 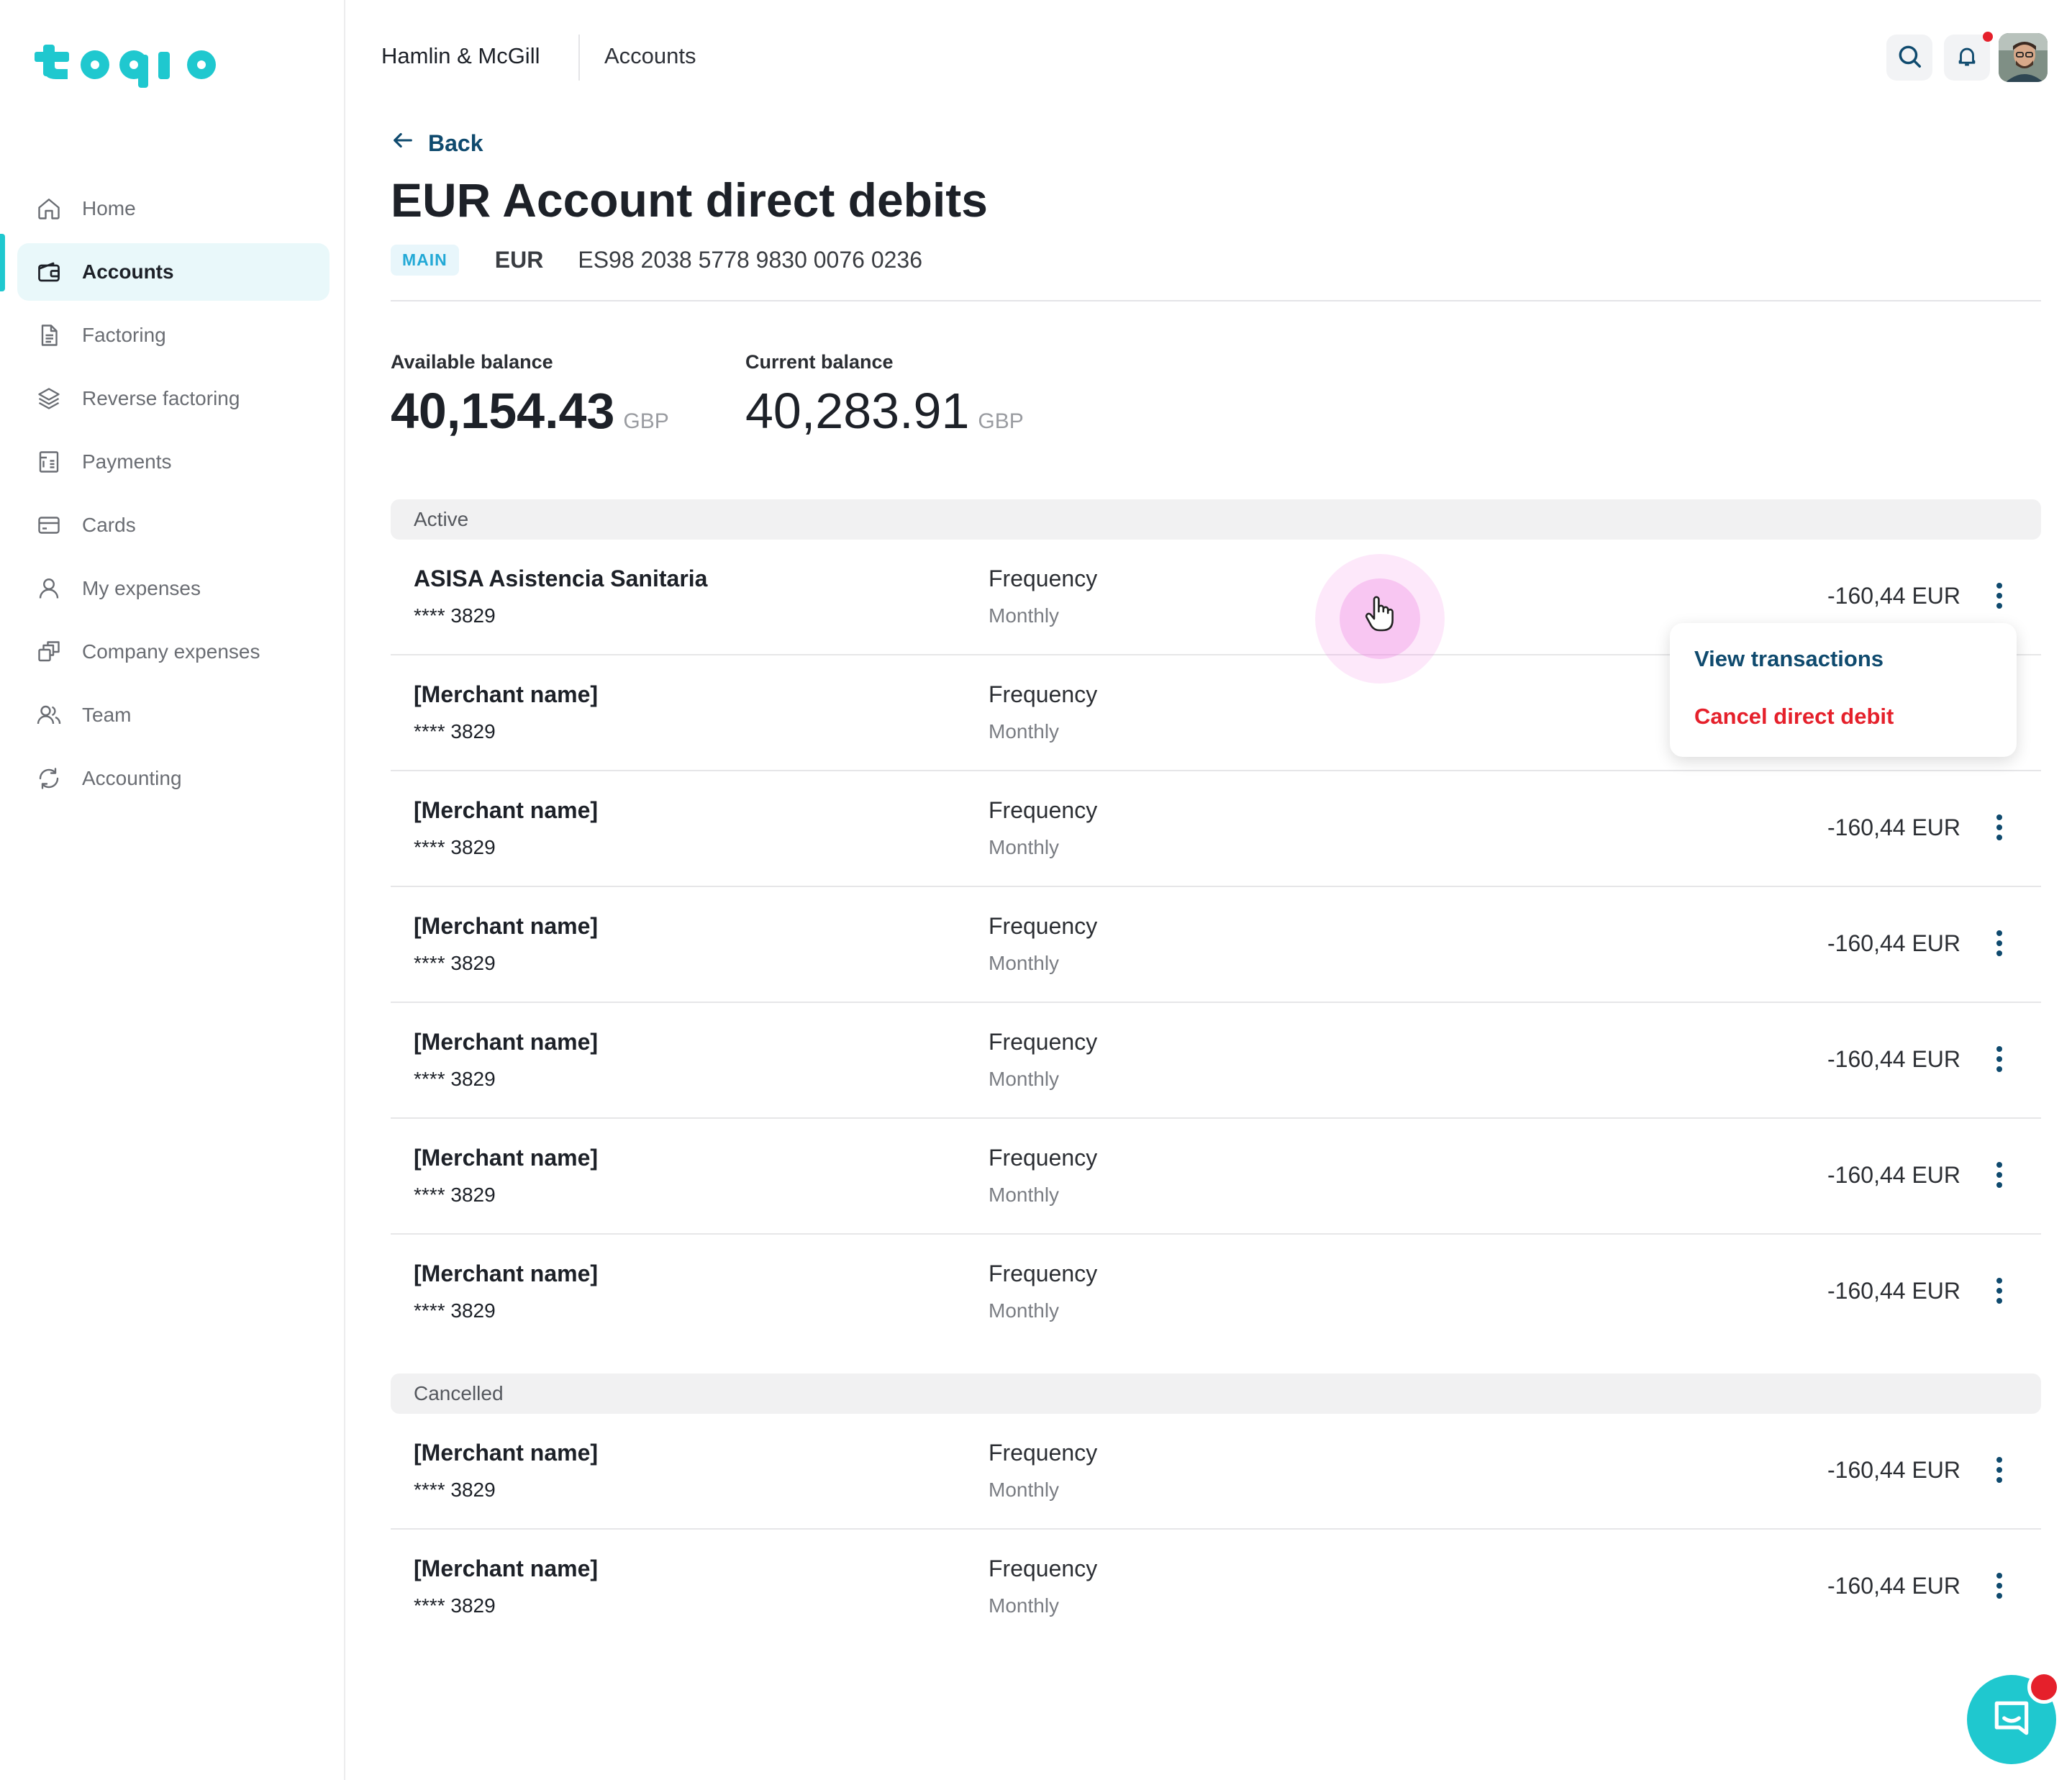 I want to click on avatar, so click(x=2023, y=58).